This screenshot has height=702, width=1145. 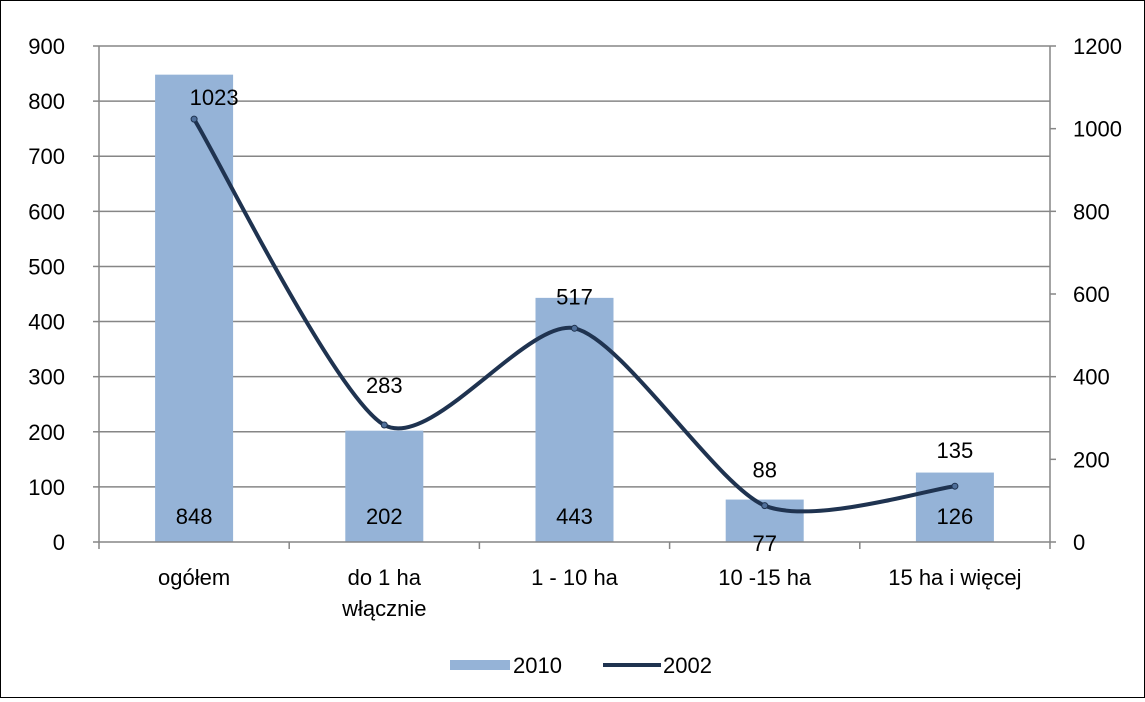 What do you see at coordinates (46, 487) in the screenshot?
I see `y-left-tick-label: 100` at bounding box center [46, 487].